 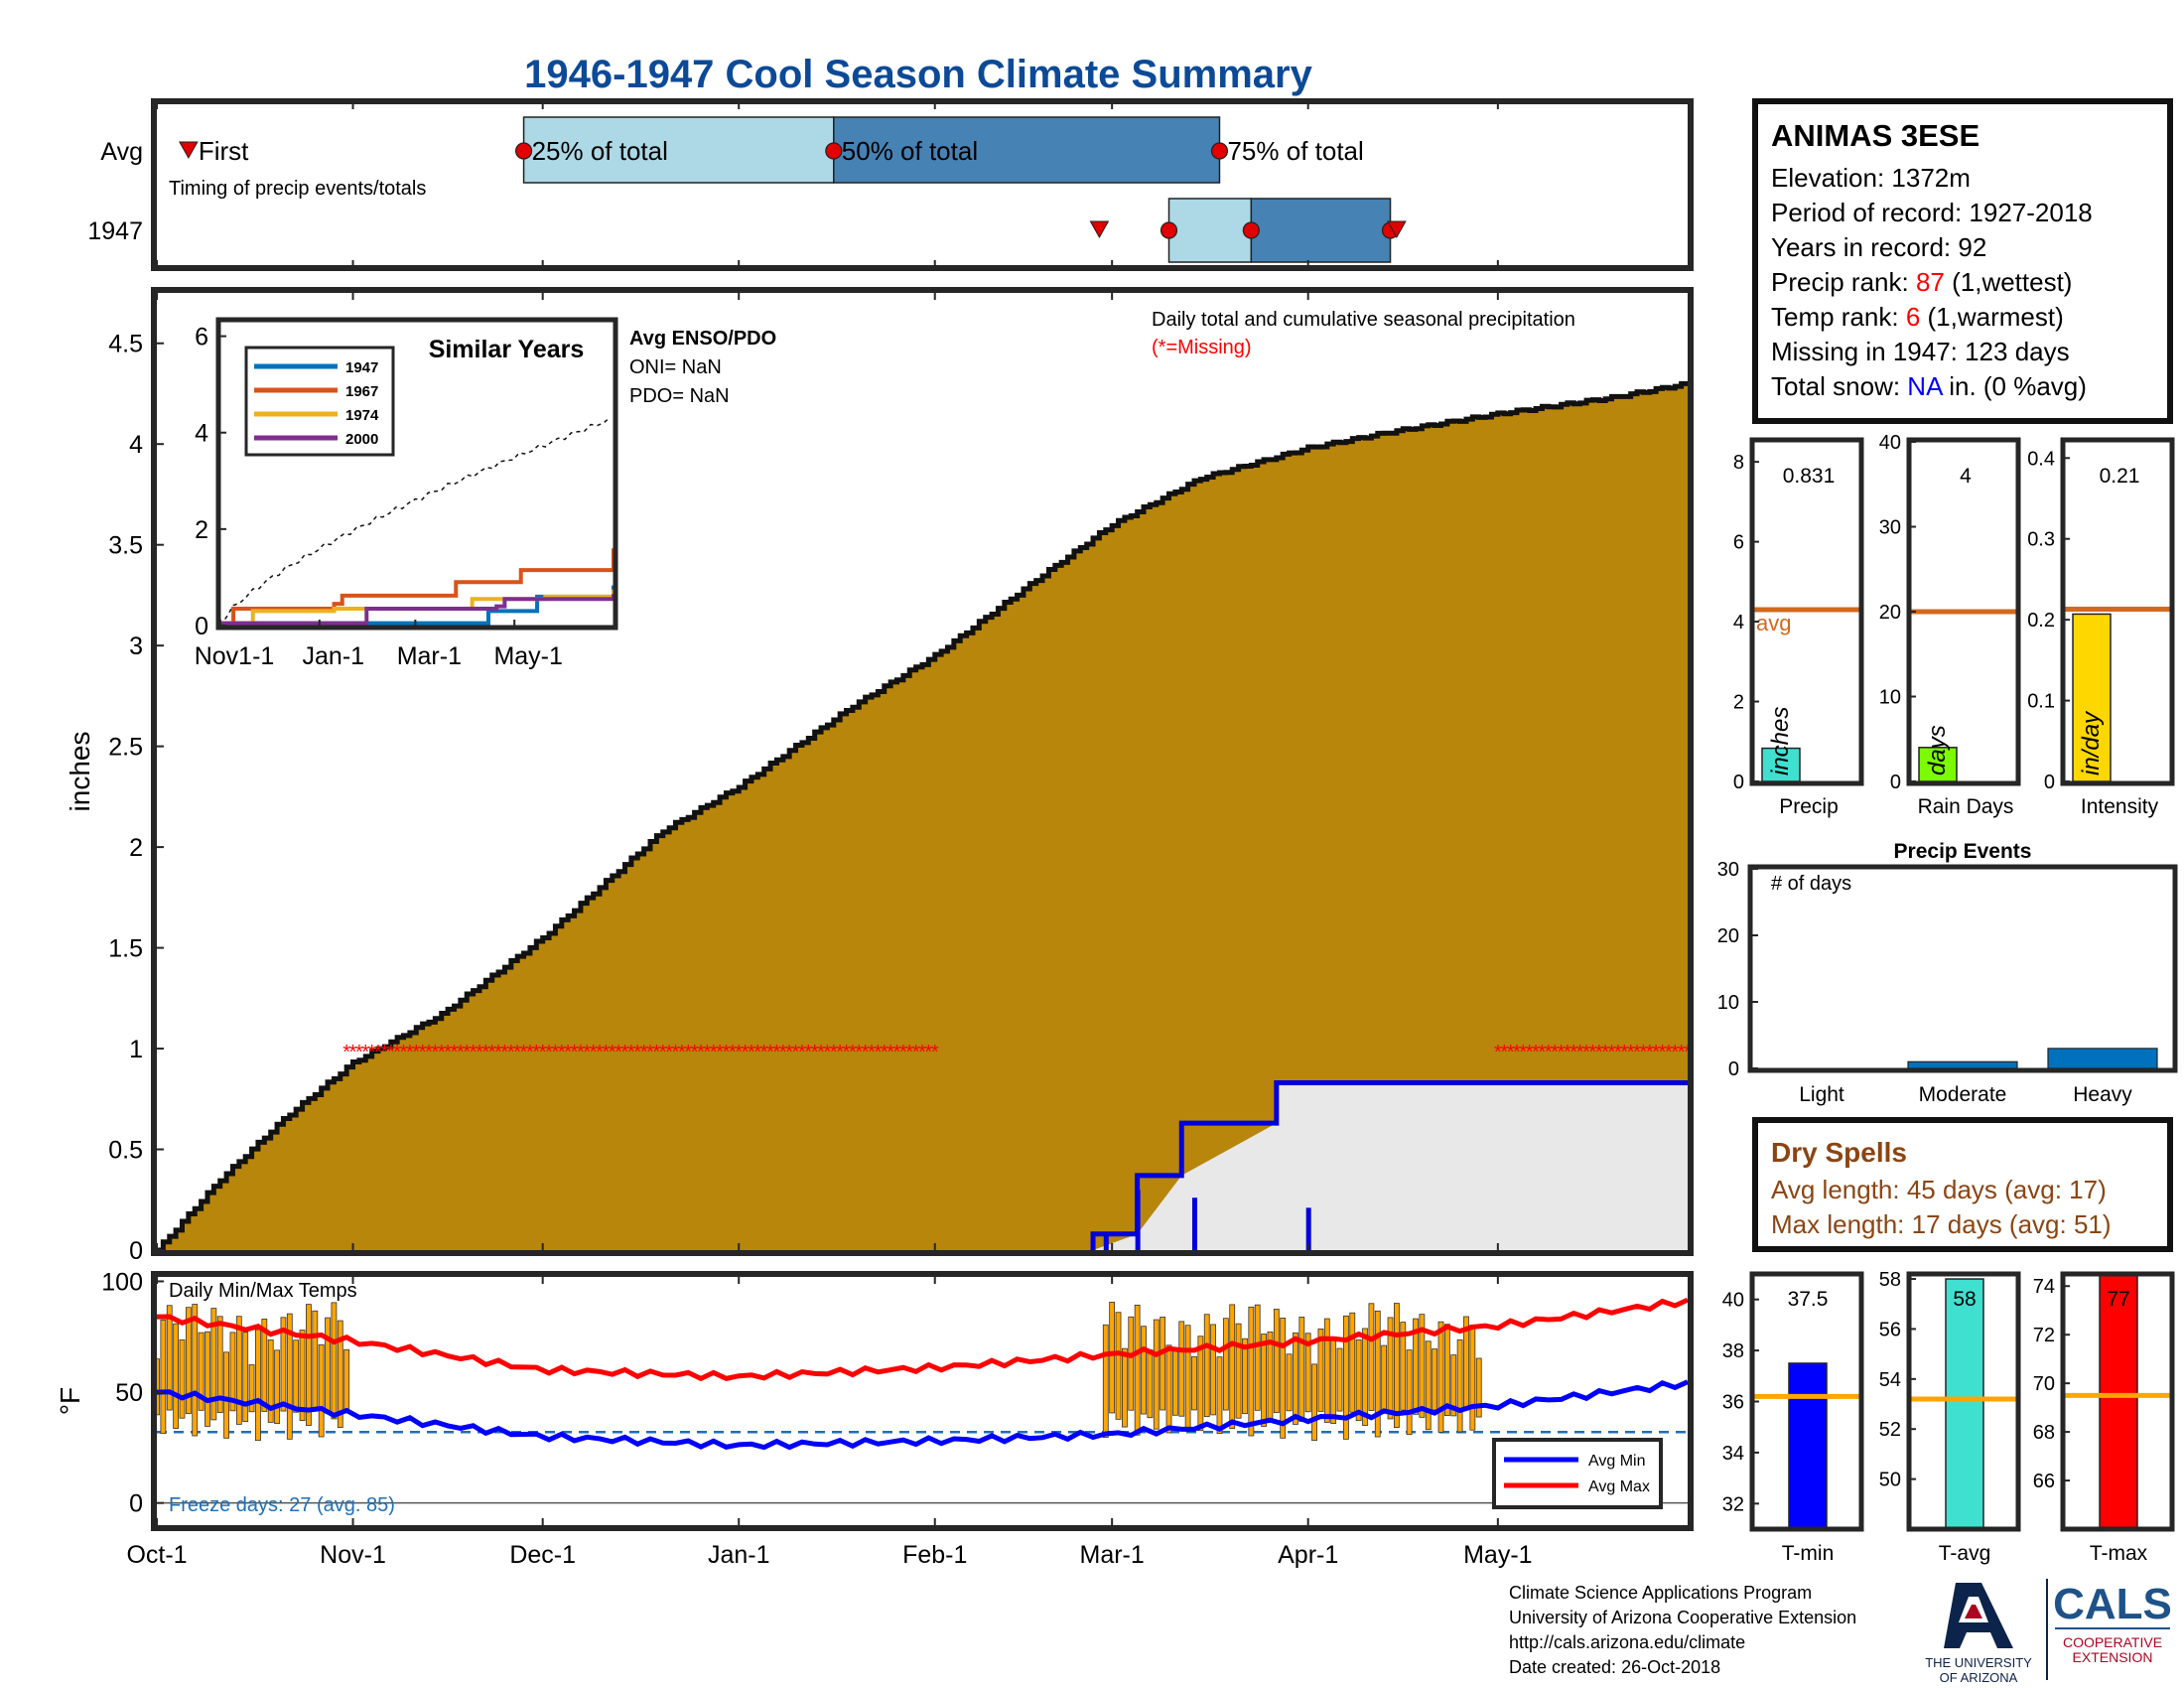 What do you see at coordinates (1921, 282) in the screenshot?
I see `precip-rank: Precip rank: 87 (1,wettest)` at bounding box center [1921, 282].